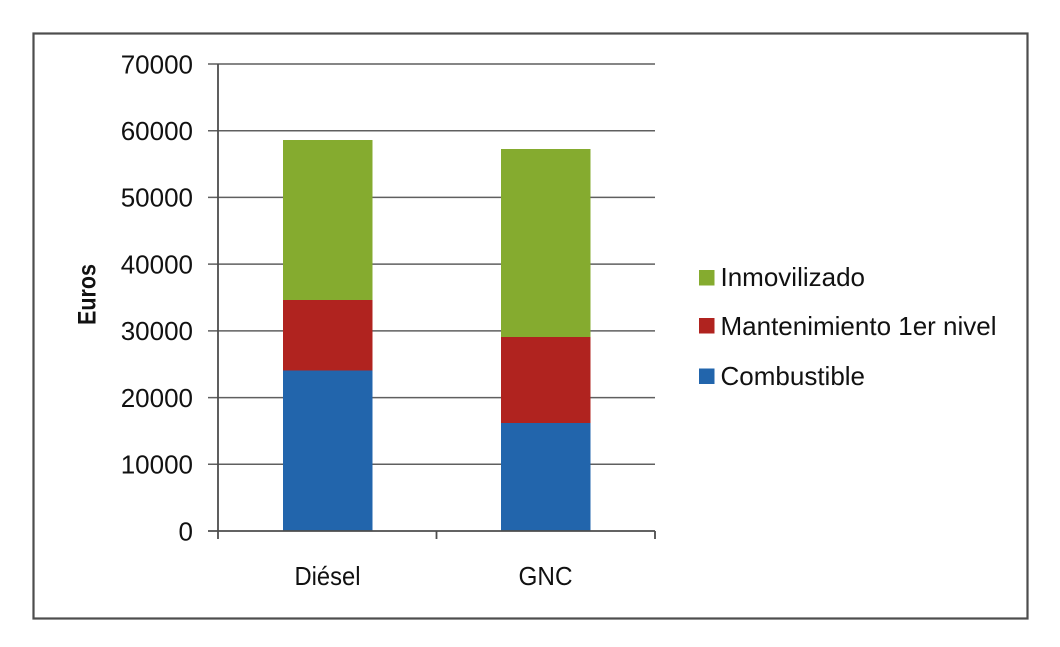 Image resolution: width=1060 pixels, height=647 pixels. Describe the element at coordinates (186, 531) in the screenshot. I see `svg-text: 0` at that location.